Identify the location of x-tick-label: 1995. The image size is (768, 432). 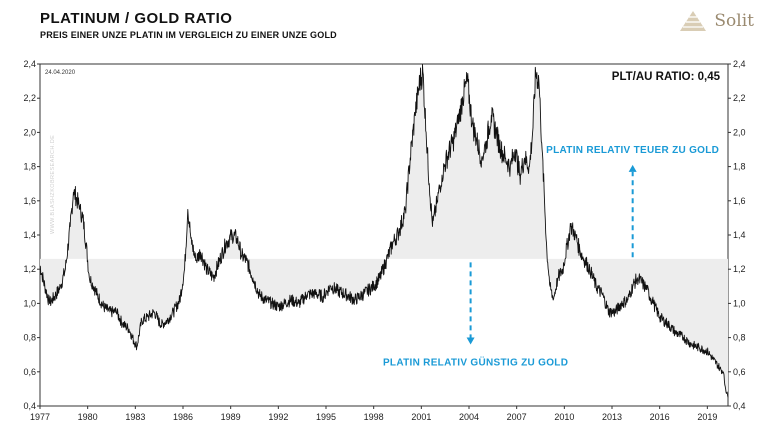
(326, 417).